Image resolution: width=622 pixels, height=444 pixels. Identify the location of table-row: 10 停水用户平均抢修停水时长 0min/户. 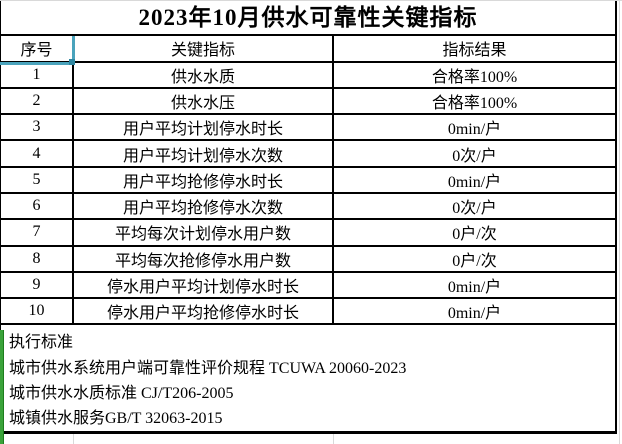
(308, 312).